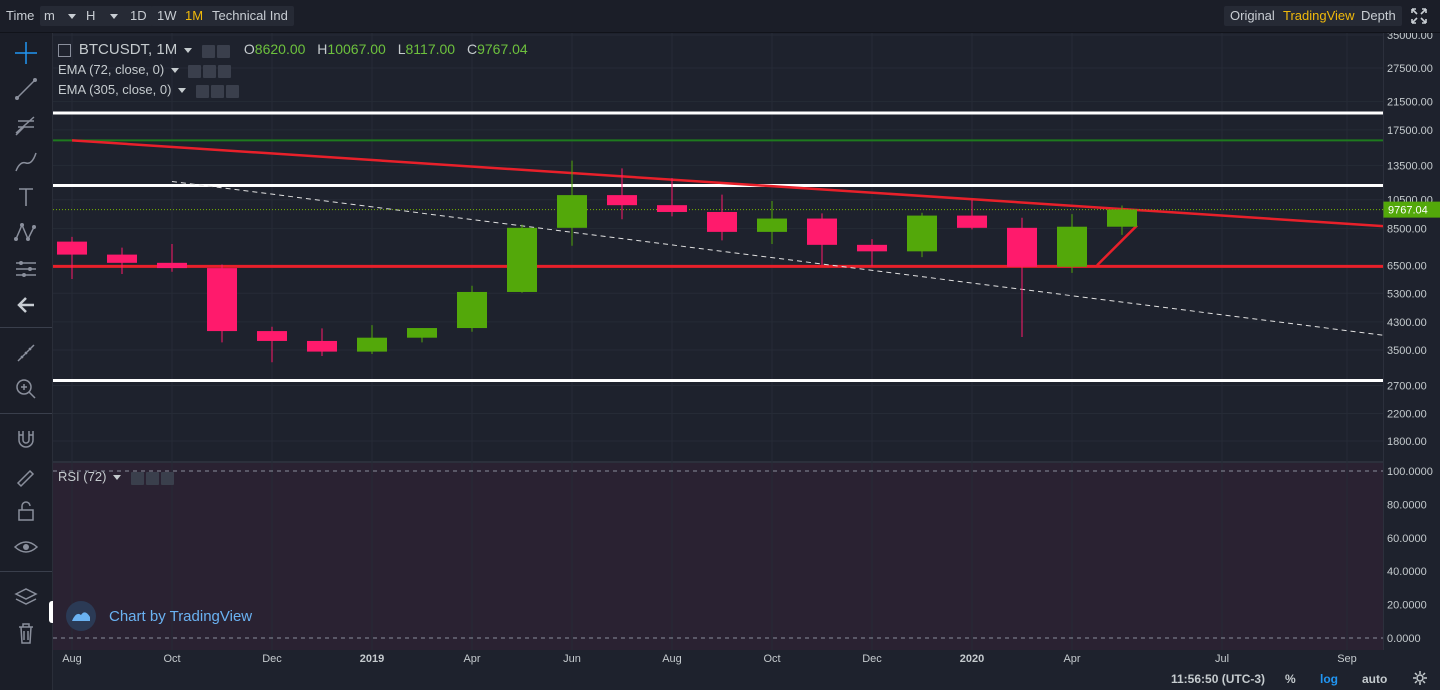 This screenshot has height=690, width=1440. Describe the element at coordinates (1419, 16) in the screenshot. I see `fullscreen-icon` at that location.